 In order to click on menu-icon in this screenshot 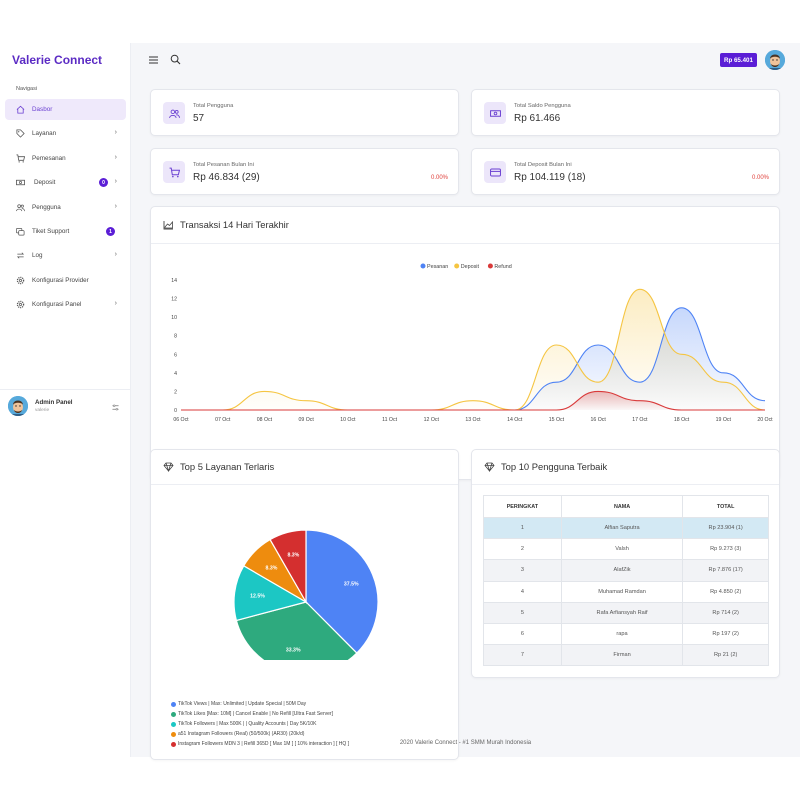, I will do `click(153, 60)`.